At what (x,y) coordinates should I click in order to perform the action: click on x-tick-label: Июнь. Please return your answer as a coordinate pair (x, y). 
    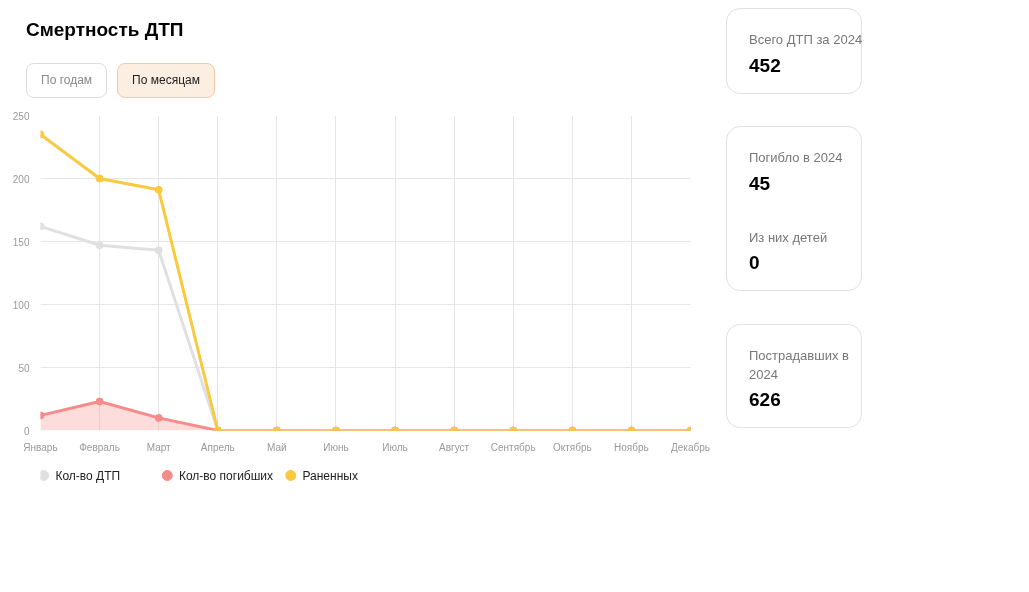
    Looking at the image, I should click on (336, 447).